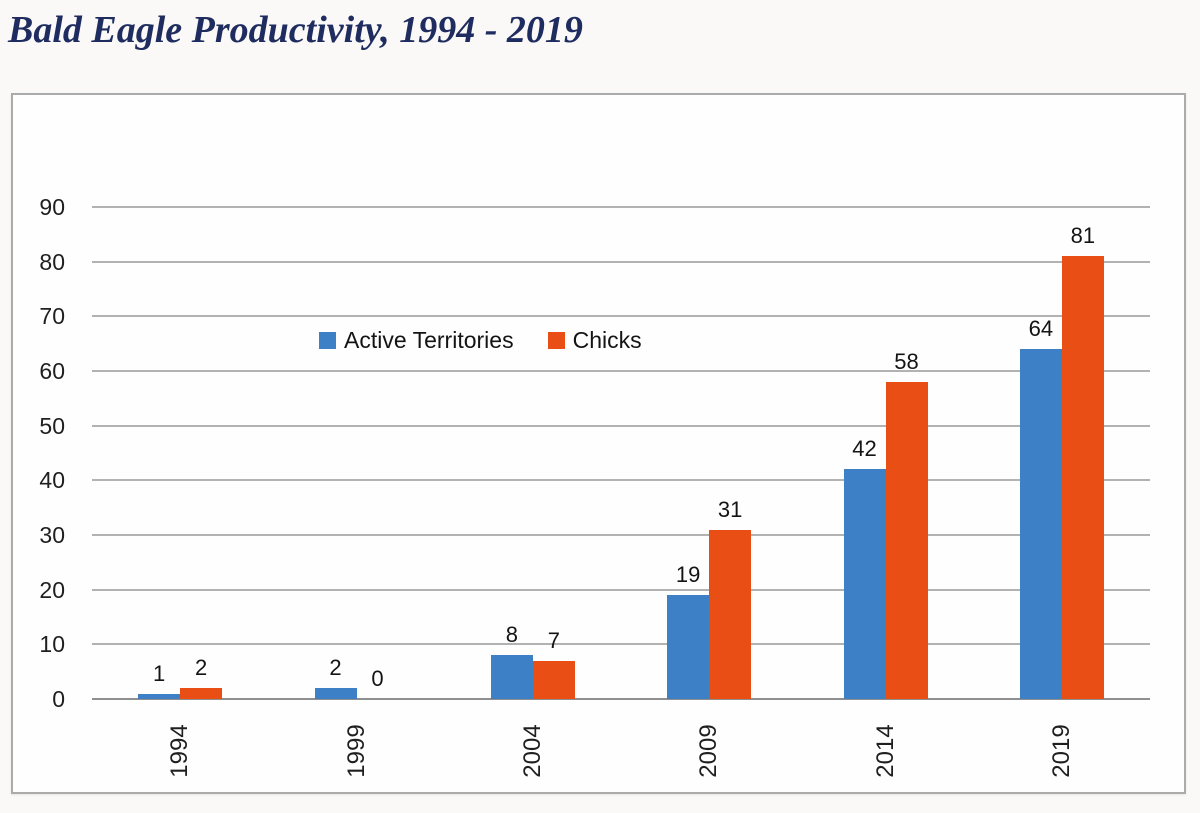  What do you see at coordinates (730, 509) in the screenshot?
I see `bar-value-label: 31` at bounding box center [730, 509].